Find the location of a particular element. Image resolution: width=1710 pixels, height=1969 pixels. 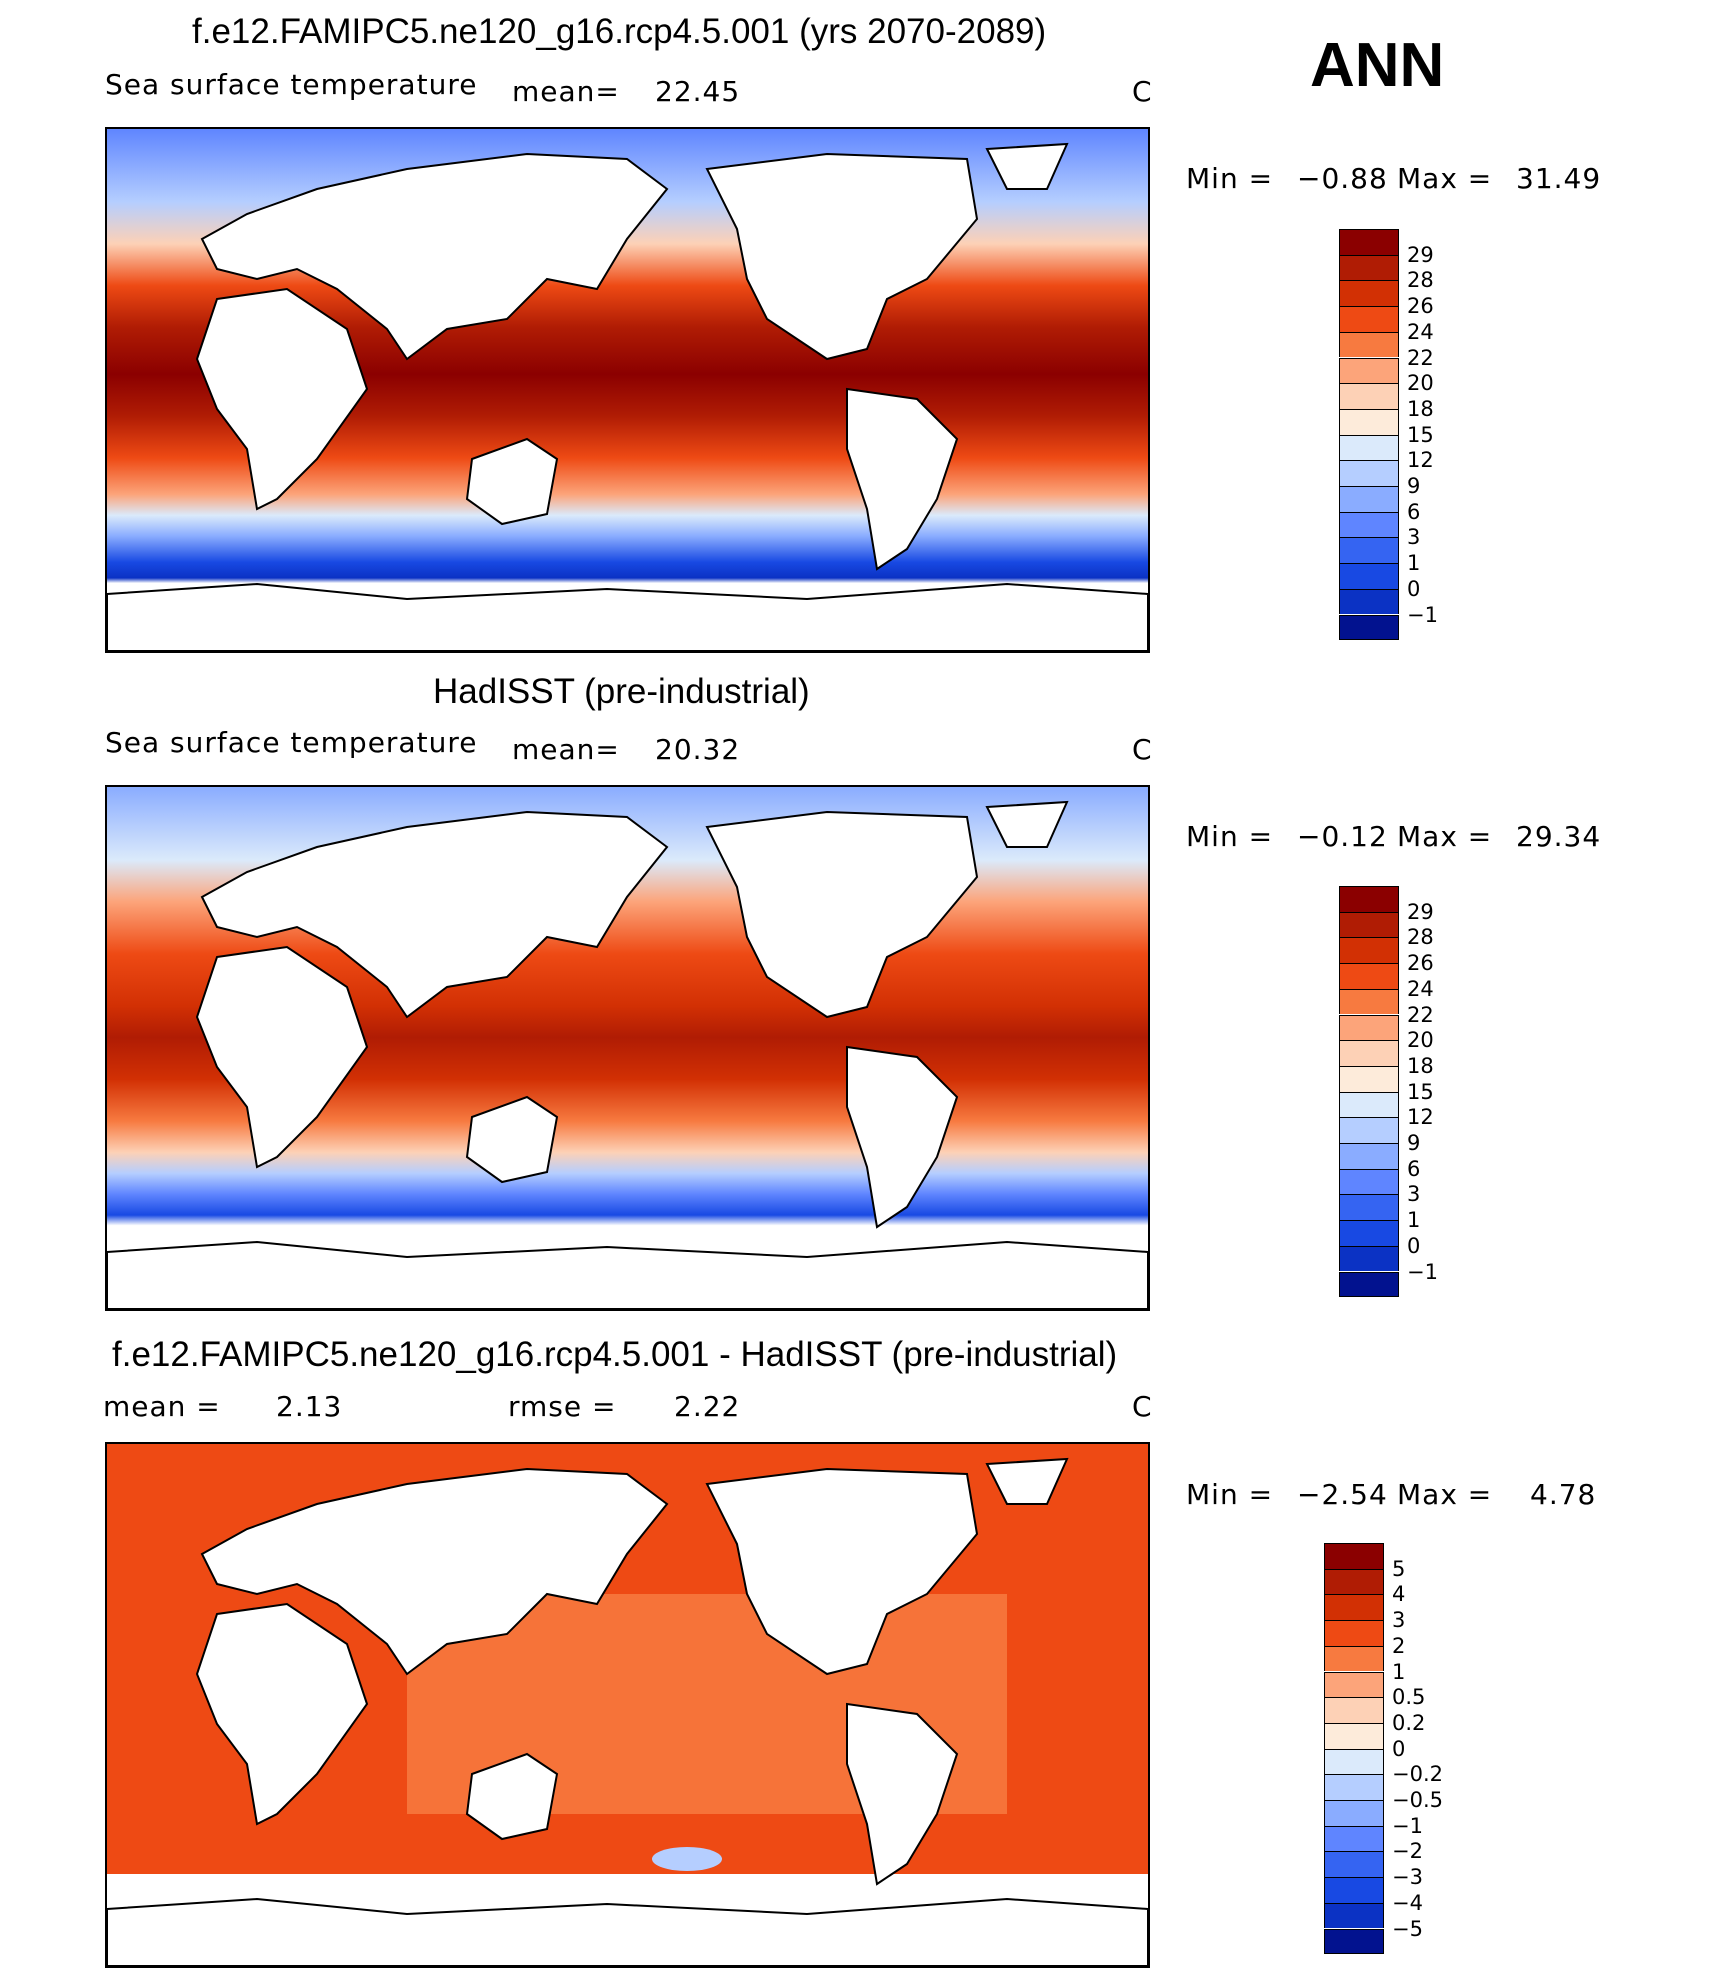

colorbar-tick-label: −5 is located at coordinates (1407, 1928).